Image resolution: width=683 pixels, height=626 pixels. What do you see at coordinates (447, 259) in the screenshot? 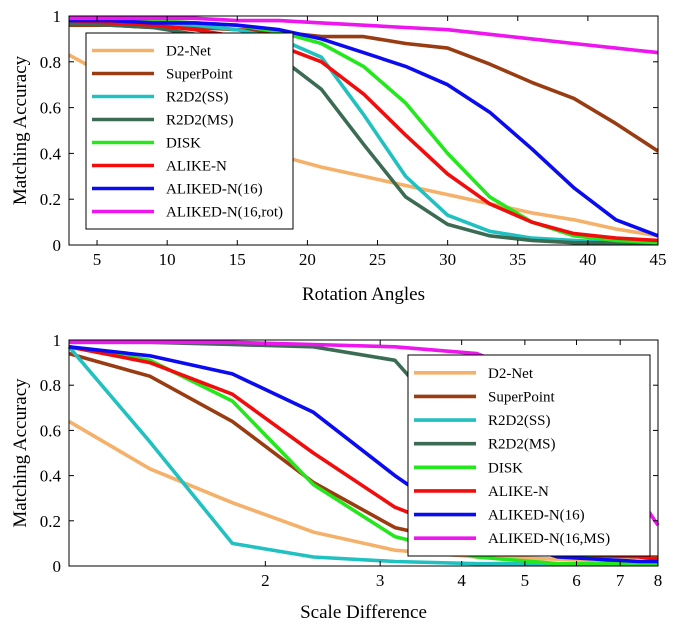
I see `x-tick-label: 30` at bounding box center [447, 259].